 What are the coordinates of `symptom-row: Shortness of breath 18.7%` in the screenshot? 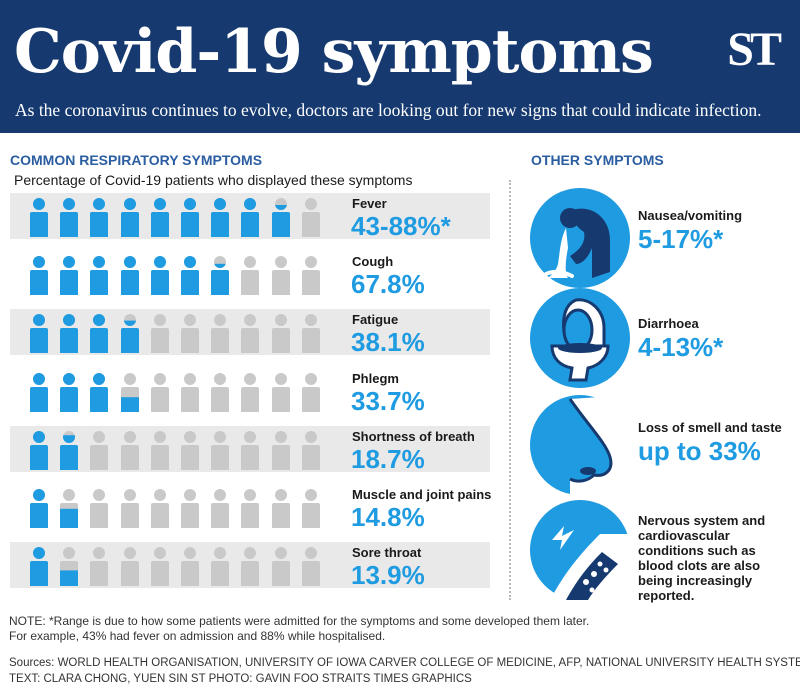 It's located at (250, 449).